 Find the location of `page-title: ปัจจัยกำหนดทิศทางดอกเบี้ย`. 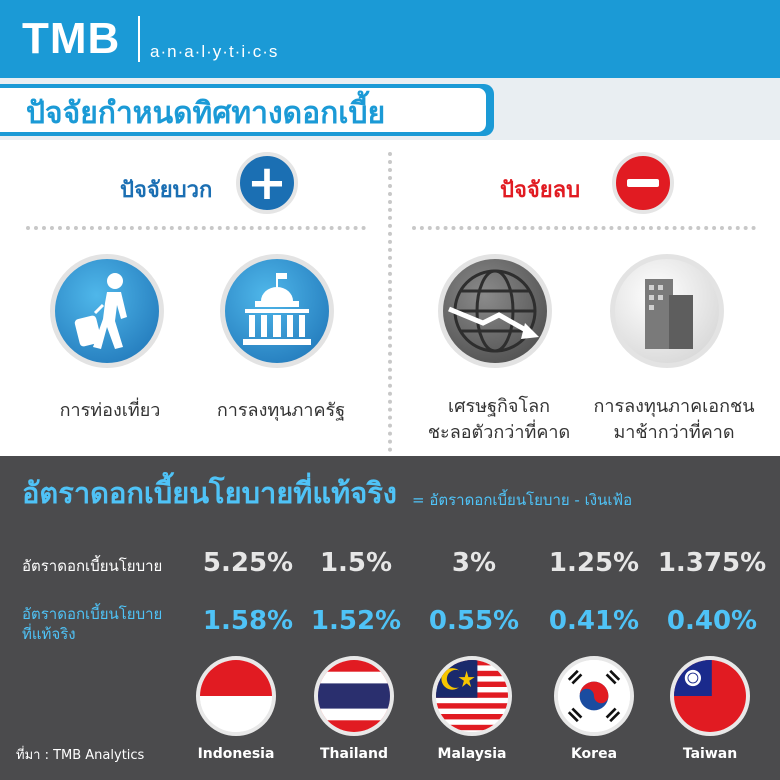

page-title: ปัจจัยกำหนดทิศทางดอกเบี้ย is located at coordinates (206, 113).